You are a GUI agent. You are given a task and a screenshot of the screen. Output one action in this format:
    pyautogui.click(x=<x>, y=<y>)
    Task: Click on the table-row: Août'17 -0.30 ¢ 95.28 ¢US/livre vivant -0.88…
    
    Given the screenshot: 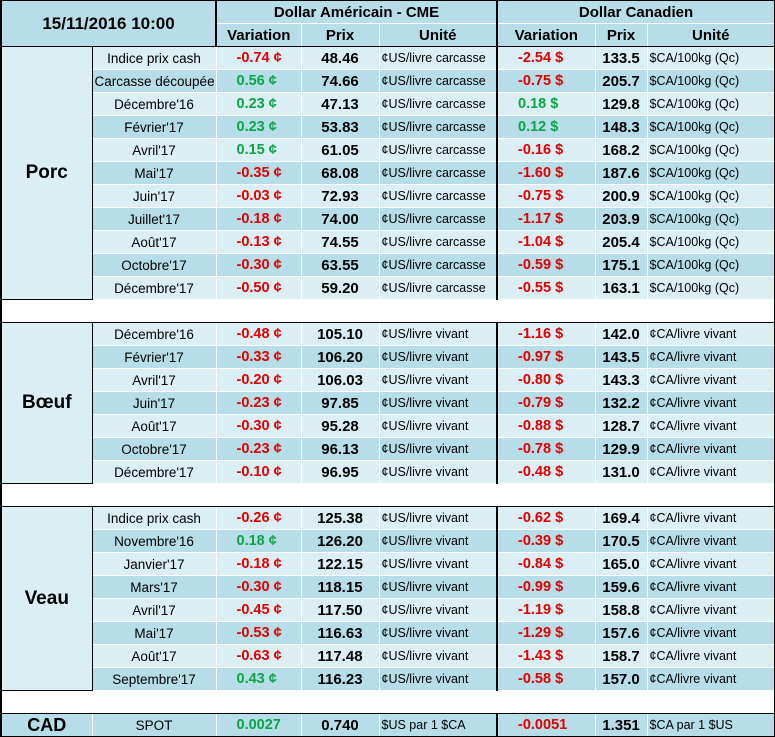 What is the action you would take?
    pyautogui.click(x=388, y=426)
    